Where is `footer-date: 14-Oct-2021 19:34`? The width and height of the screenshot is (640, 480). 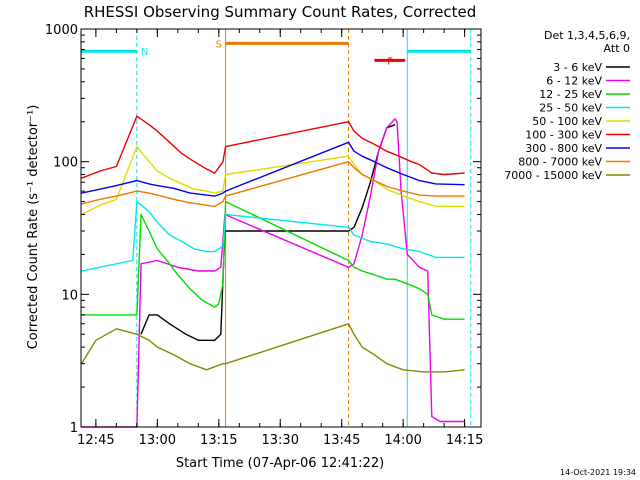 footer-date: 14-Oct-2021 19:34 is located at coordinates (598, 472).